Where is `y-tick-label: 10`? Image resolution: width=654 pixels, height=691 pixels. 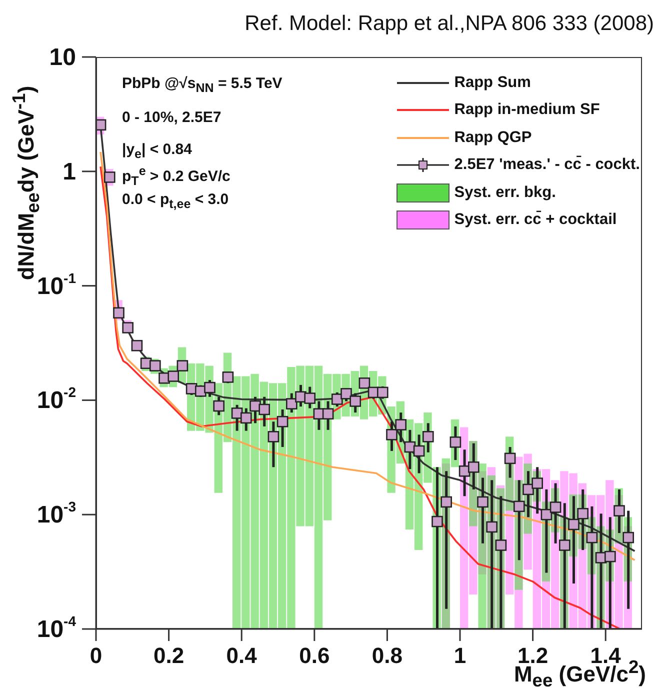
y-tick-label: 10 is located at coordinates (62, 57).